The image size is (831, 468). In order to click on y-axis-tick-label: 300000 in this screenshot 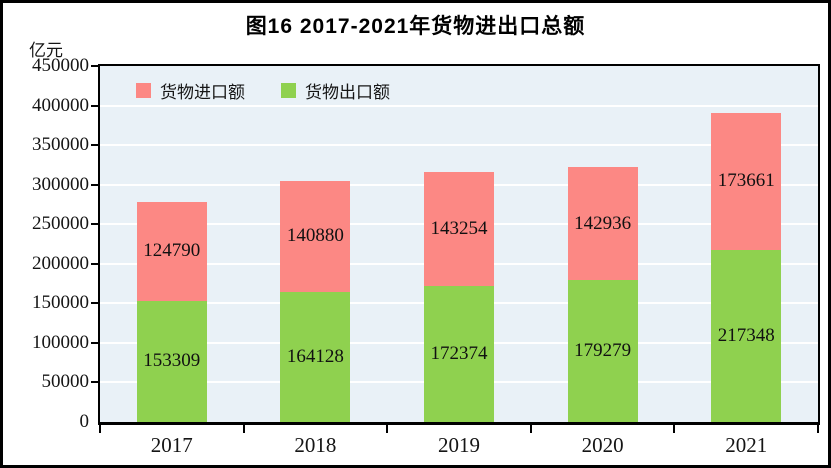, I will do `click(60, 184)`.